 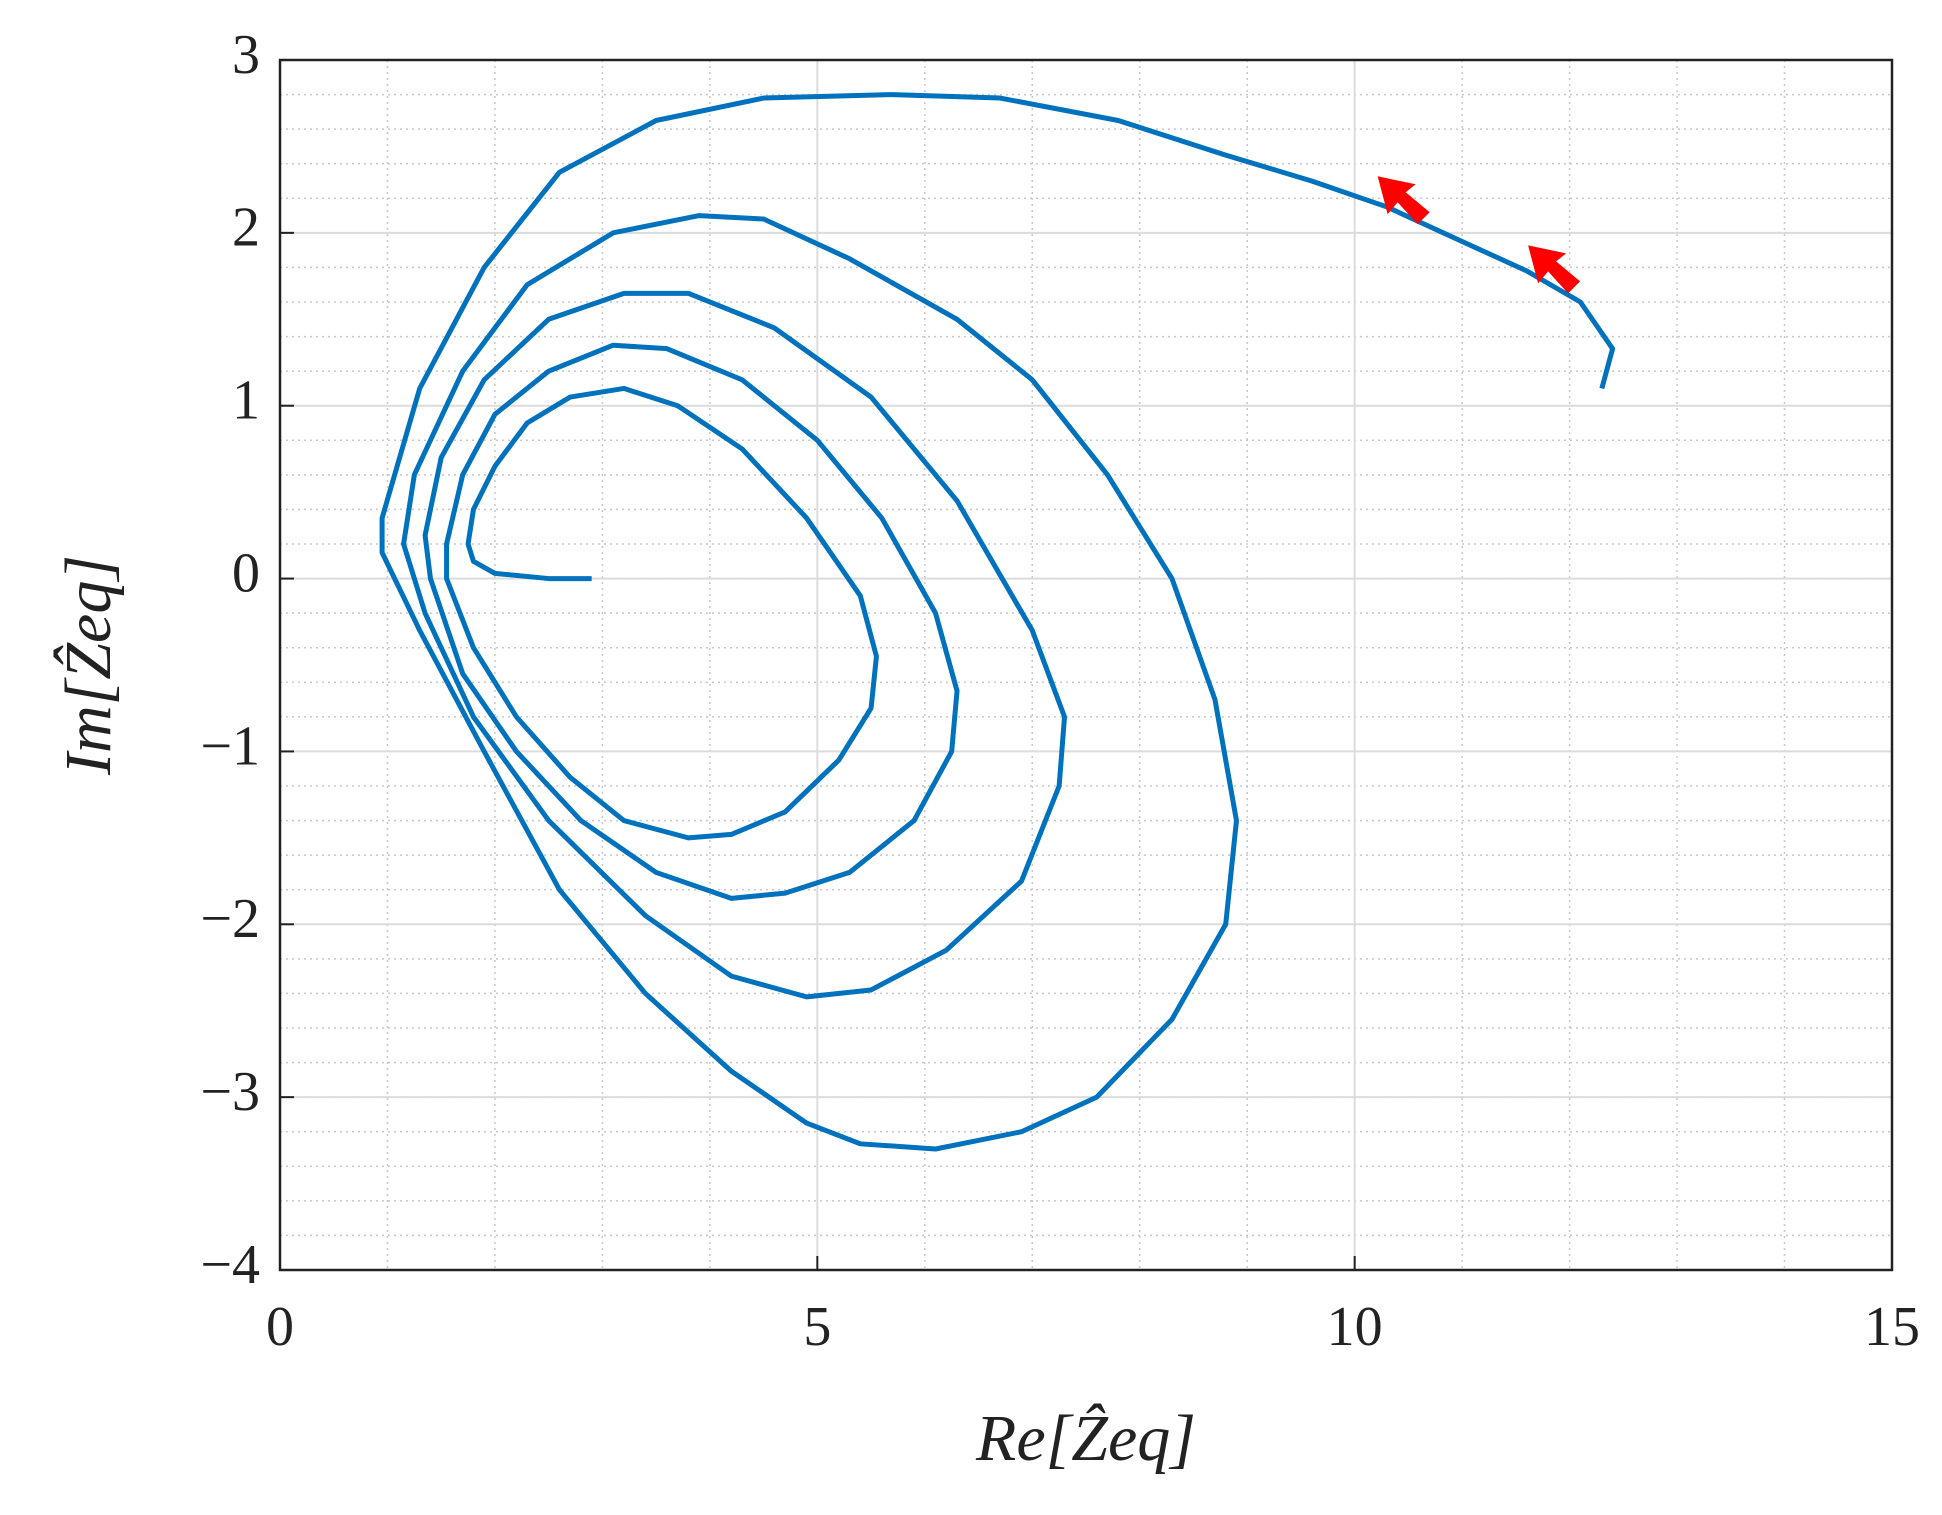 What do you see at coordinates (230, 1092) in the screenshot?
I see `y-tick-label: −3` at bounding box center [230, 1092].